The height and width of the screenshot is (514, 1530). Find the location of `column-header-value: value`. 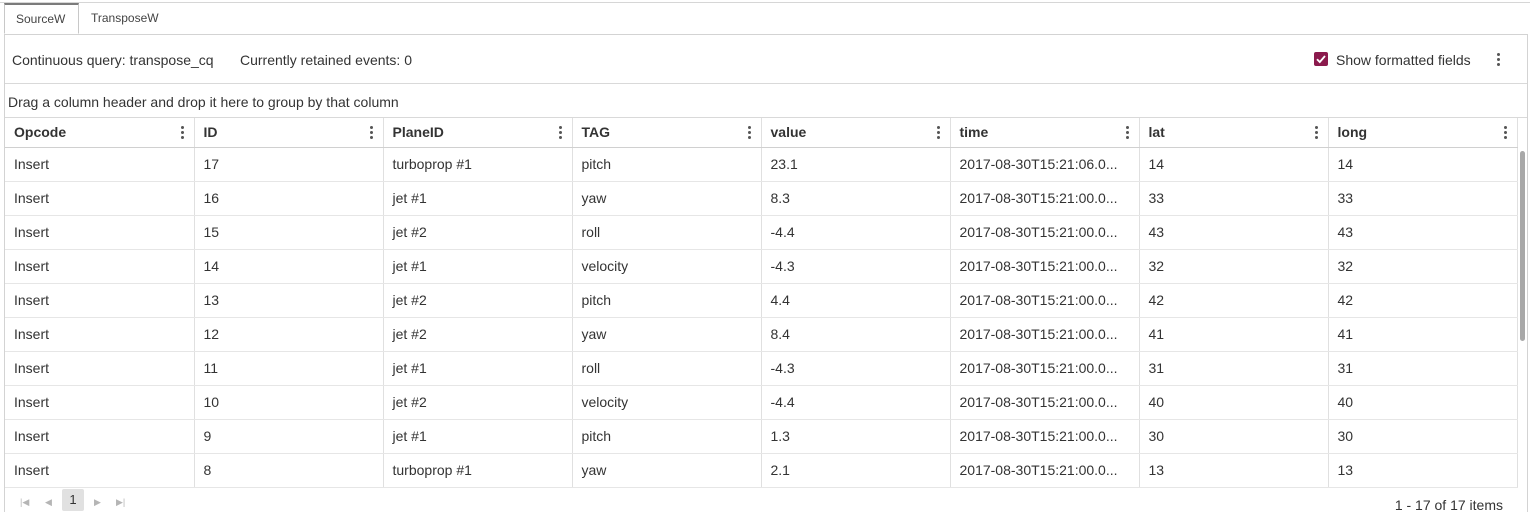

column-header-value: value is located at coordinates (856, 133).